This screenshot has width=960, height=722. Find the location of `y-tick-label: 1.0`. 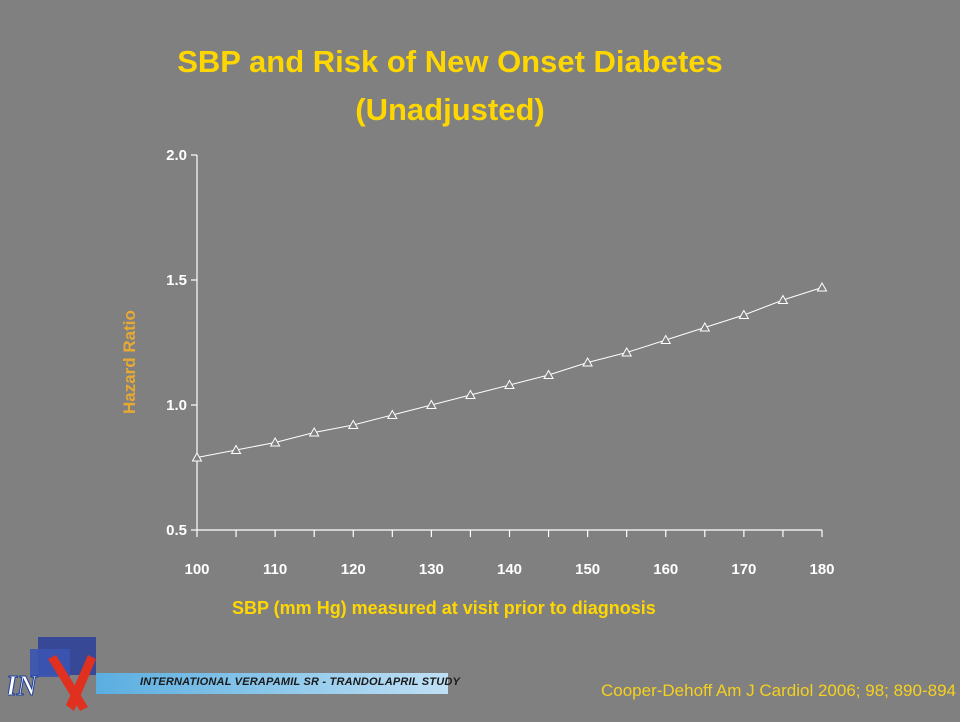

y-tick-label: 1.0 is located at coordinates (176, 405).